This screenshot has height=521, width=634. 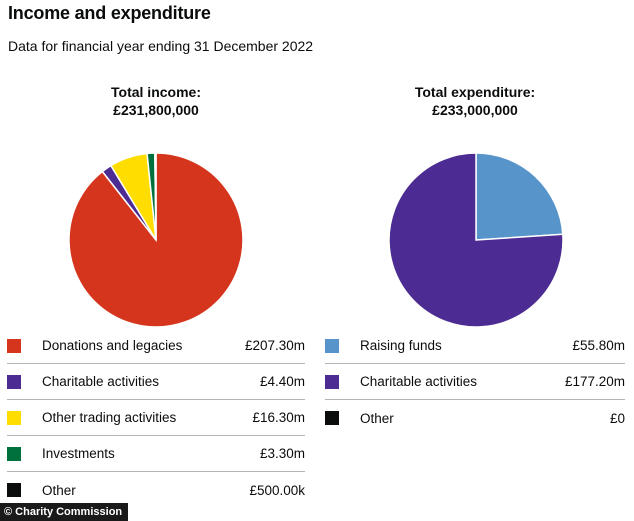 I want to click on legend-value: £3.30m, so click(x=282, y=453).